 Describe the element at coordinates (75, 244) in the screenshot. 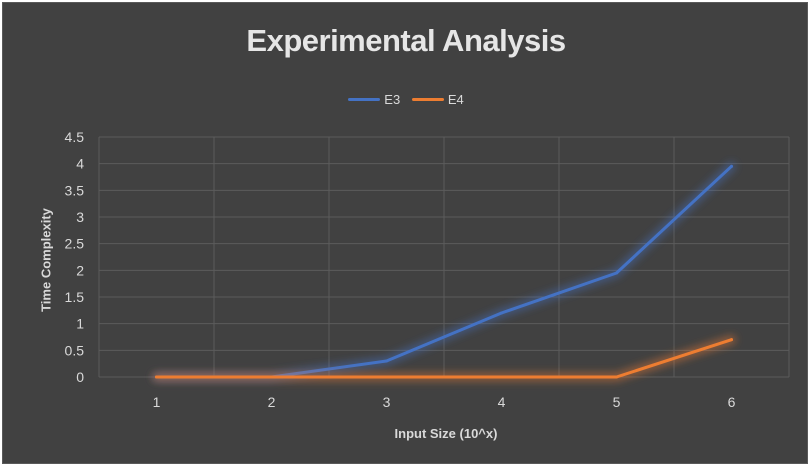

I see `y-tick-label-5: 2.5` at that location.